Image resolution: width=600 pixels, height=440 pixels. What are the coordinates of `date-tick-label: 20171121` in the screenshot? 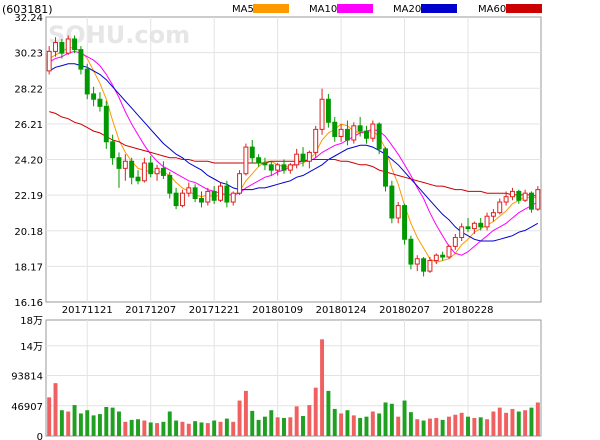 It's located at (87, 310).